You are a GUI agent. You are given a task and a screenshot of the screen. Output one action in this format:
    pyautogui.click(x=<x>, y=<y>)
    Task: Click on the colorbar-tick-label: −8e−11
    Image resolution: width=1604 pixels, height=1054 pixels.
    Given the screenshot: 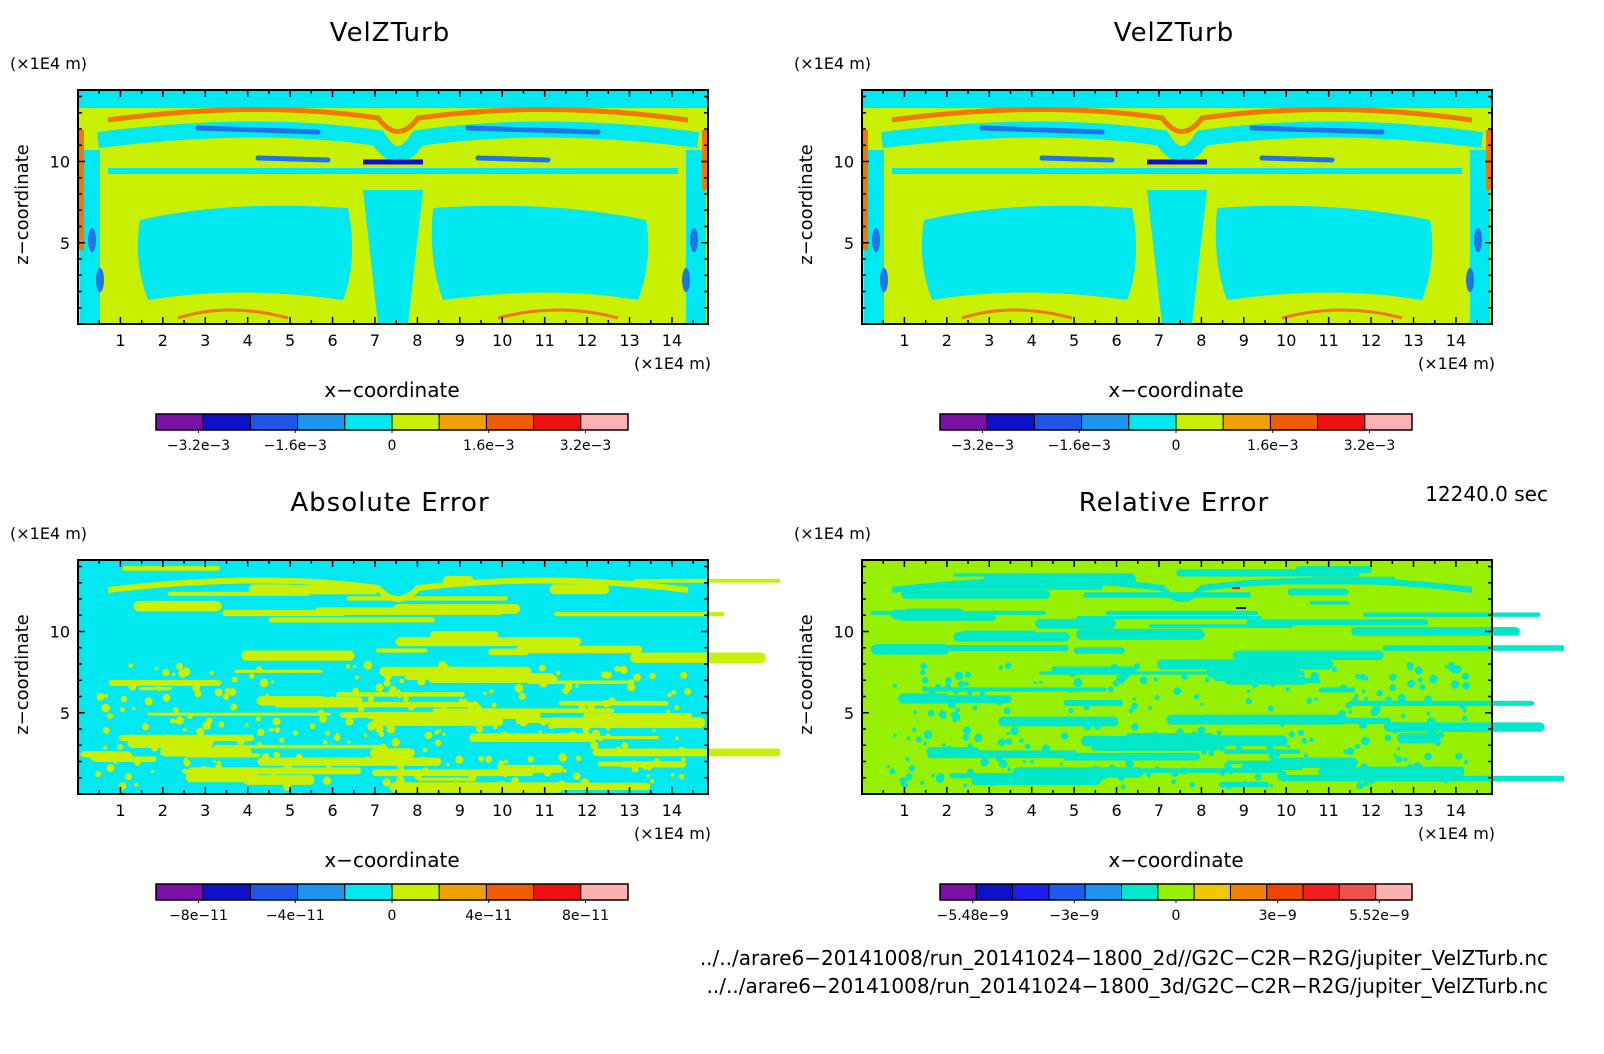 What is the action you would take?
    pyautogui.click(x=198, y=916)
    